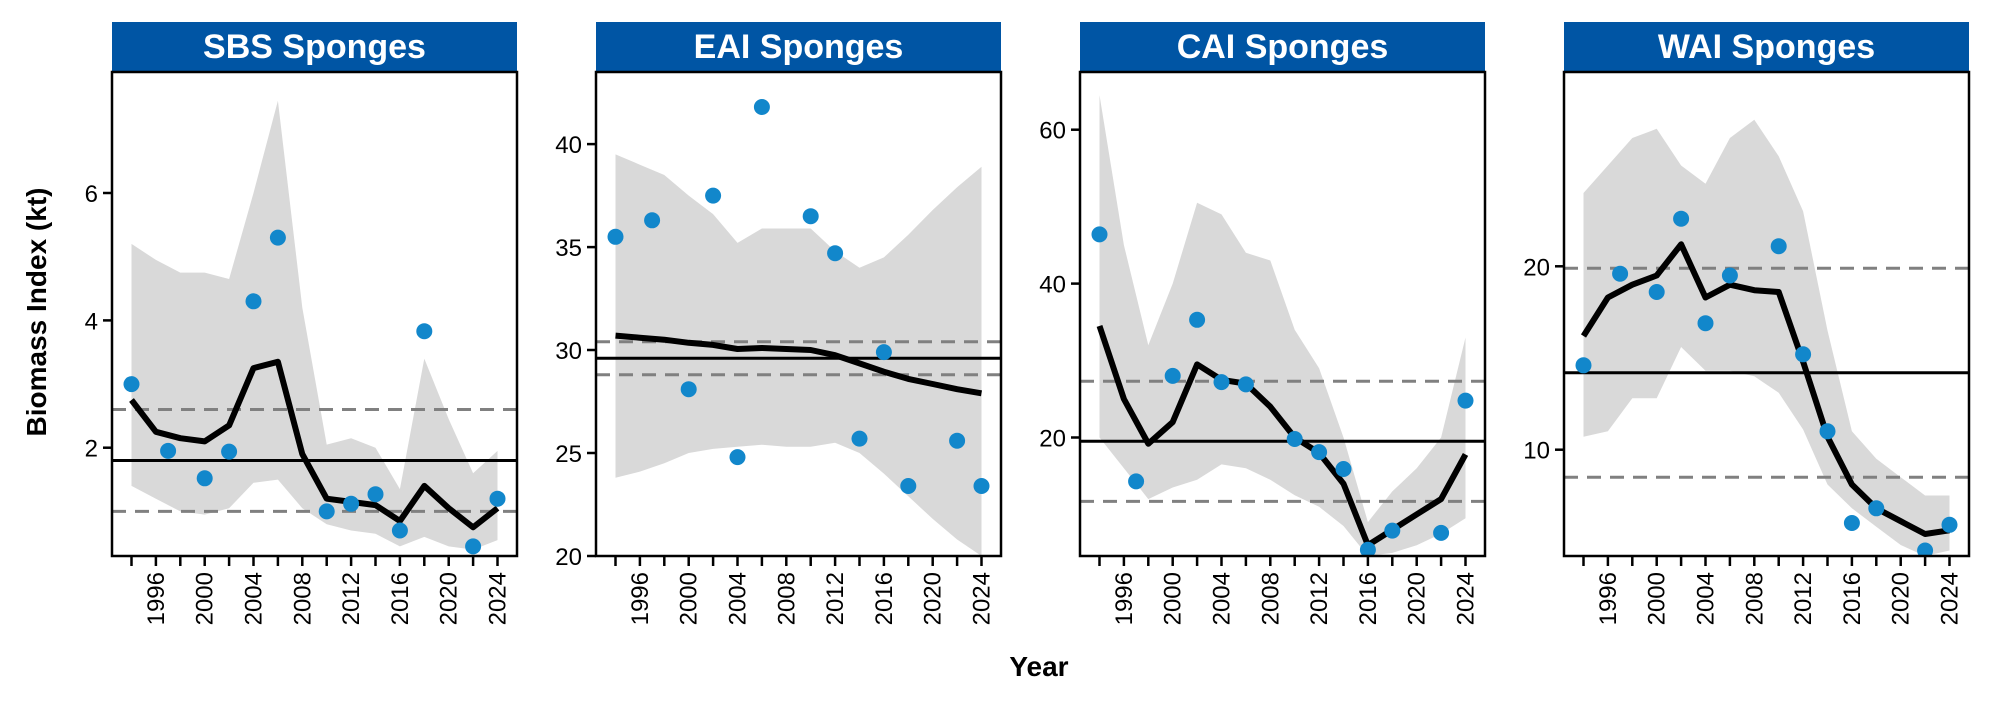  I want to click on y-tick-label: 10, so click(1536, 451).